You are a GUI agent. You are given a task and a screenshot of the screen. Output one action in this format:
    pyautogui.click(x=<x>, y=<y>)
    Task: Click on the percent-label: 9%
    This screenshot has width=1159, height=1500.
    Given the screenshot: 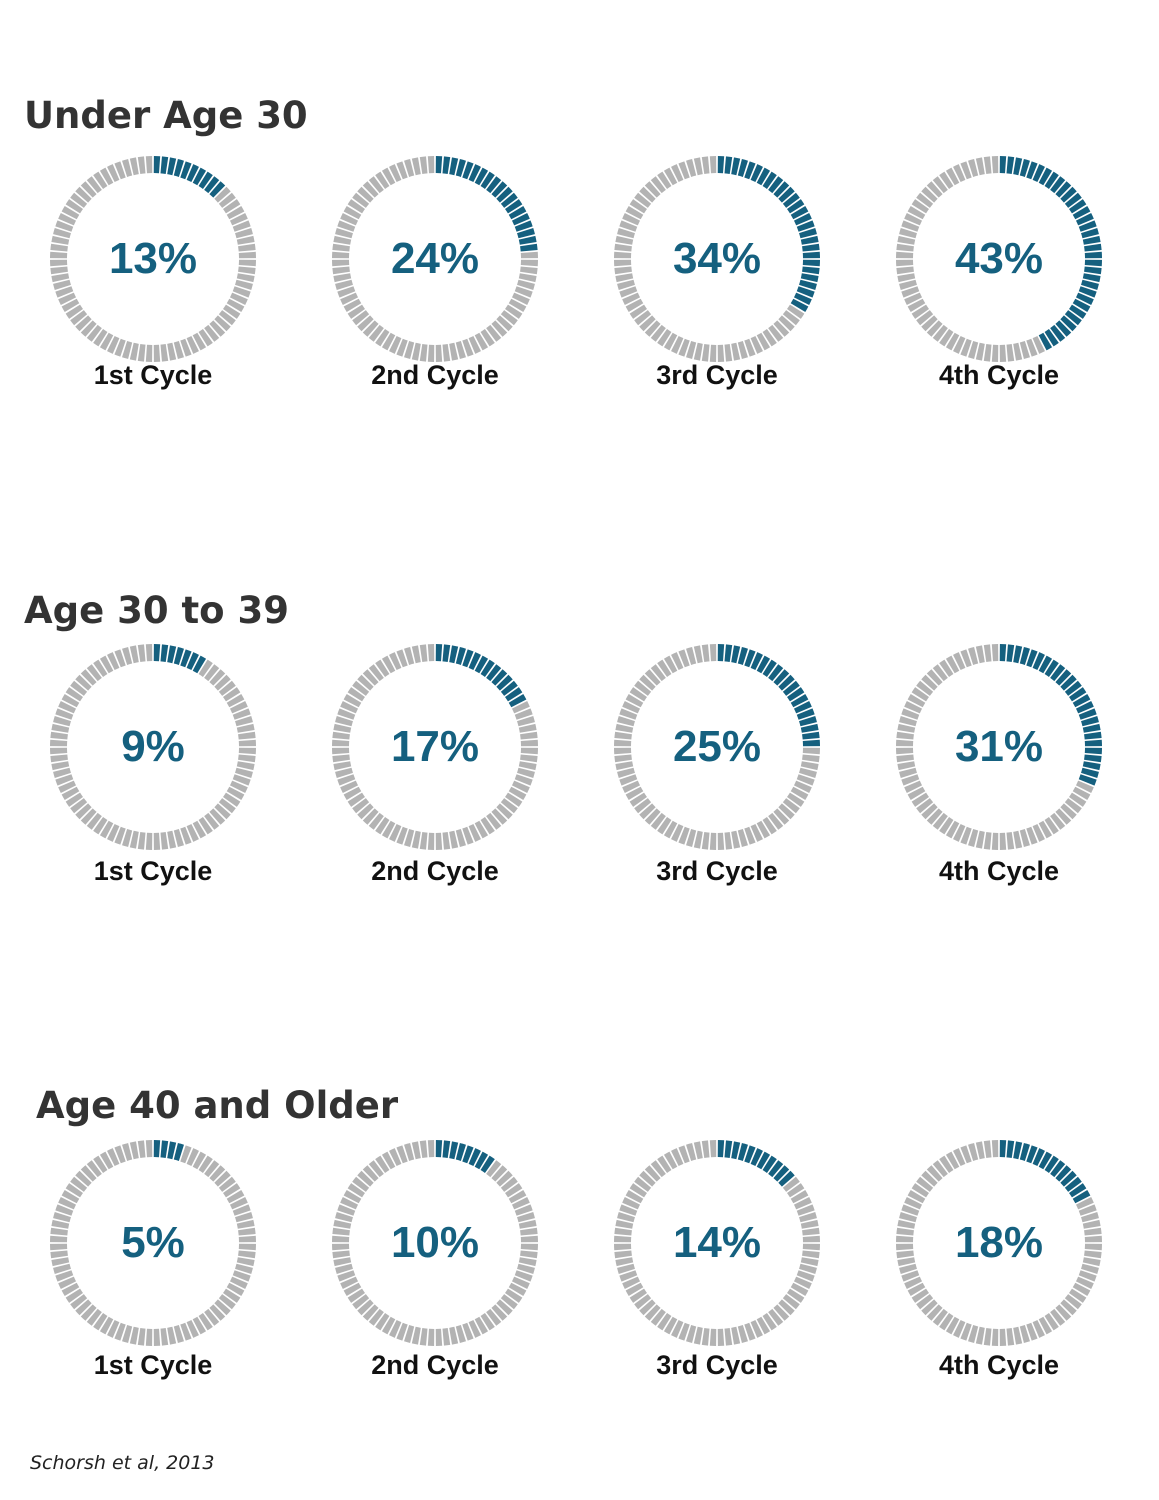 What is the action you would take?
    pyautogui.click(x=153, y=746)
    